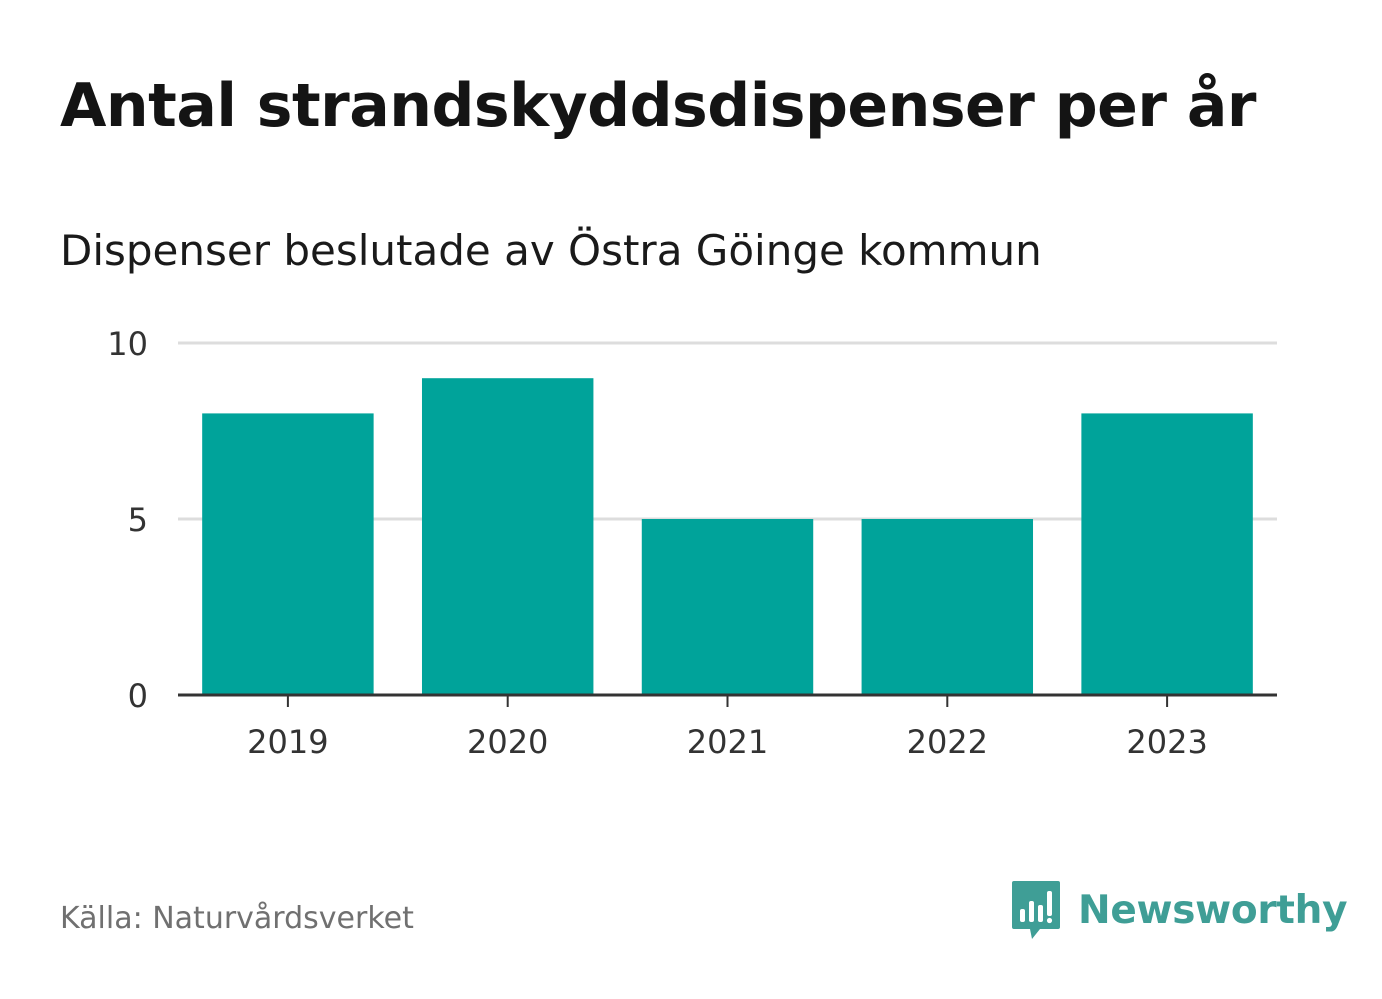 This screenshot has width=1382, height=999. Describe the element at coordinates (507, 742) in the screenshot. I see `x-tick-label: 2020` at that location.